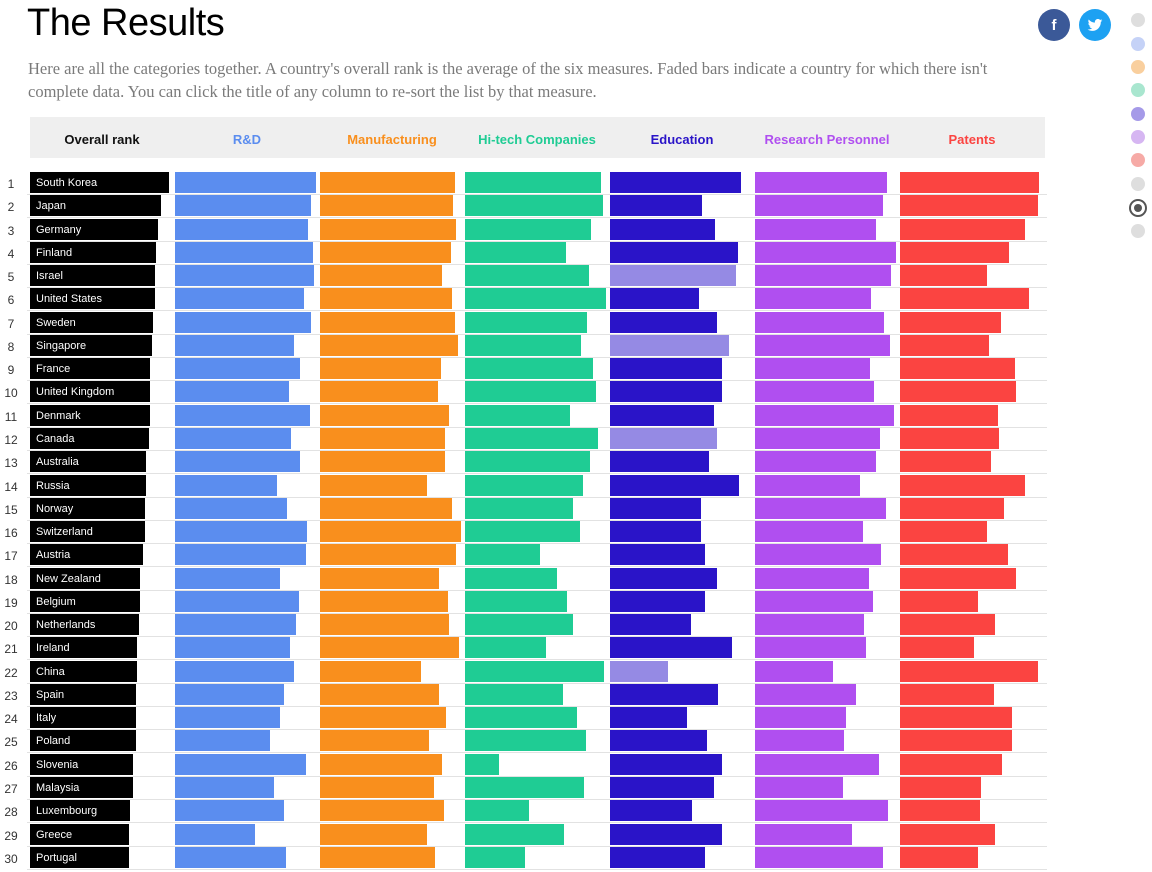  I want to click on column-header-manufacturing: Manufacturing, so click(392, 139).